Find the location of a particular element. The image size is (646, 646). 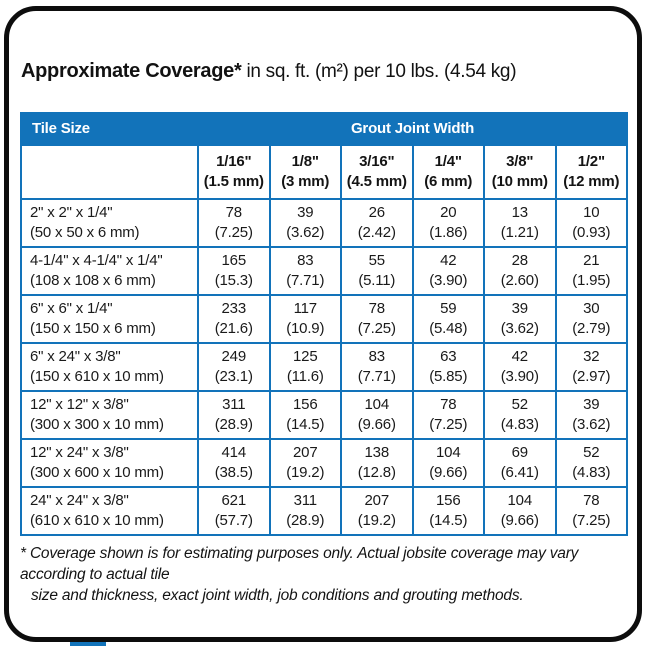

column-header-1-4in: 1/4" (6 mm) is located at coordinates (448, 172).